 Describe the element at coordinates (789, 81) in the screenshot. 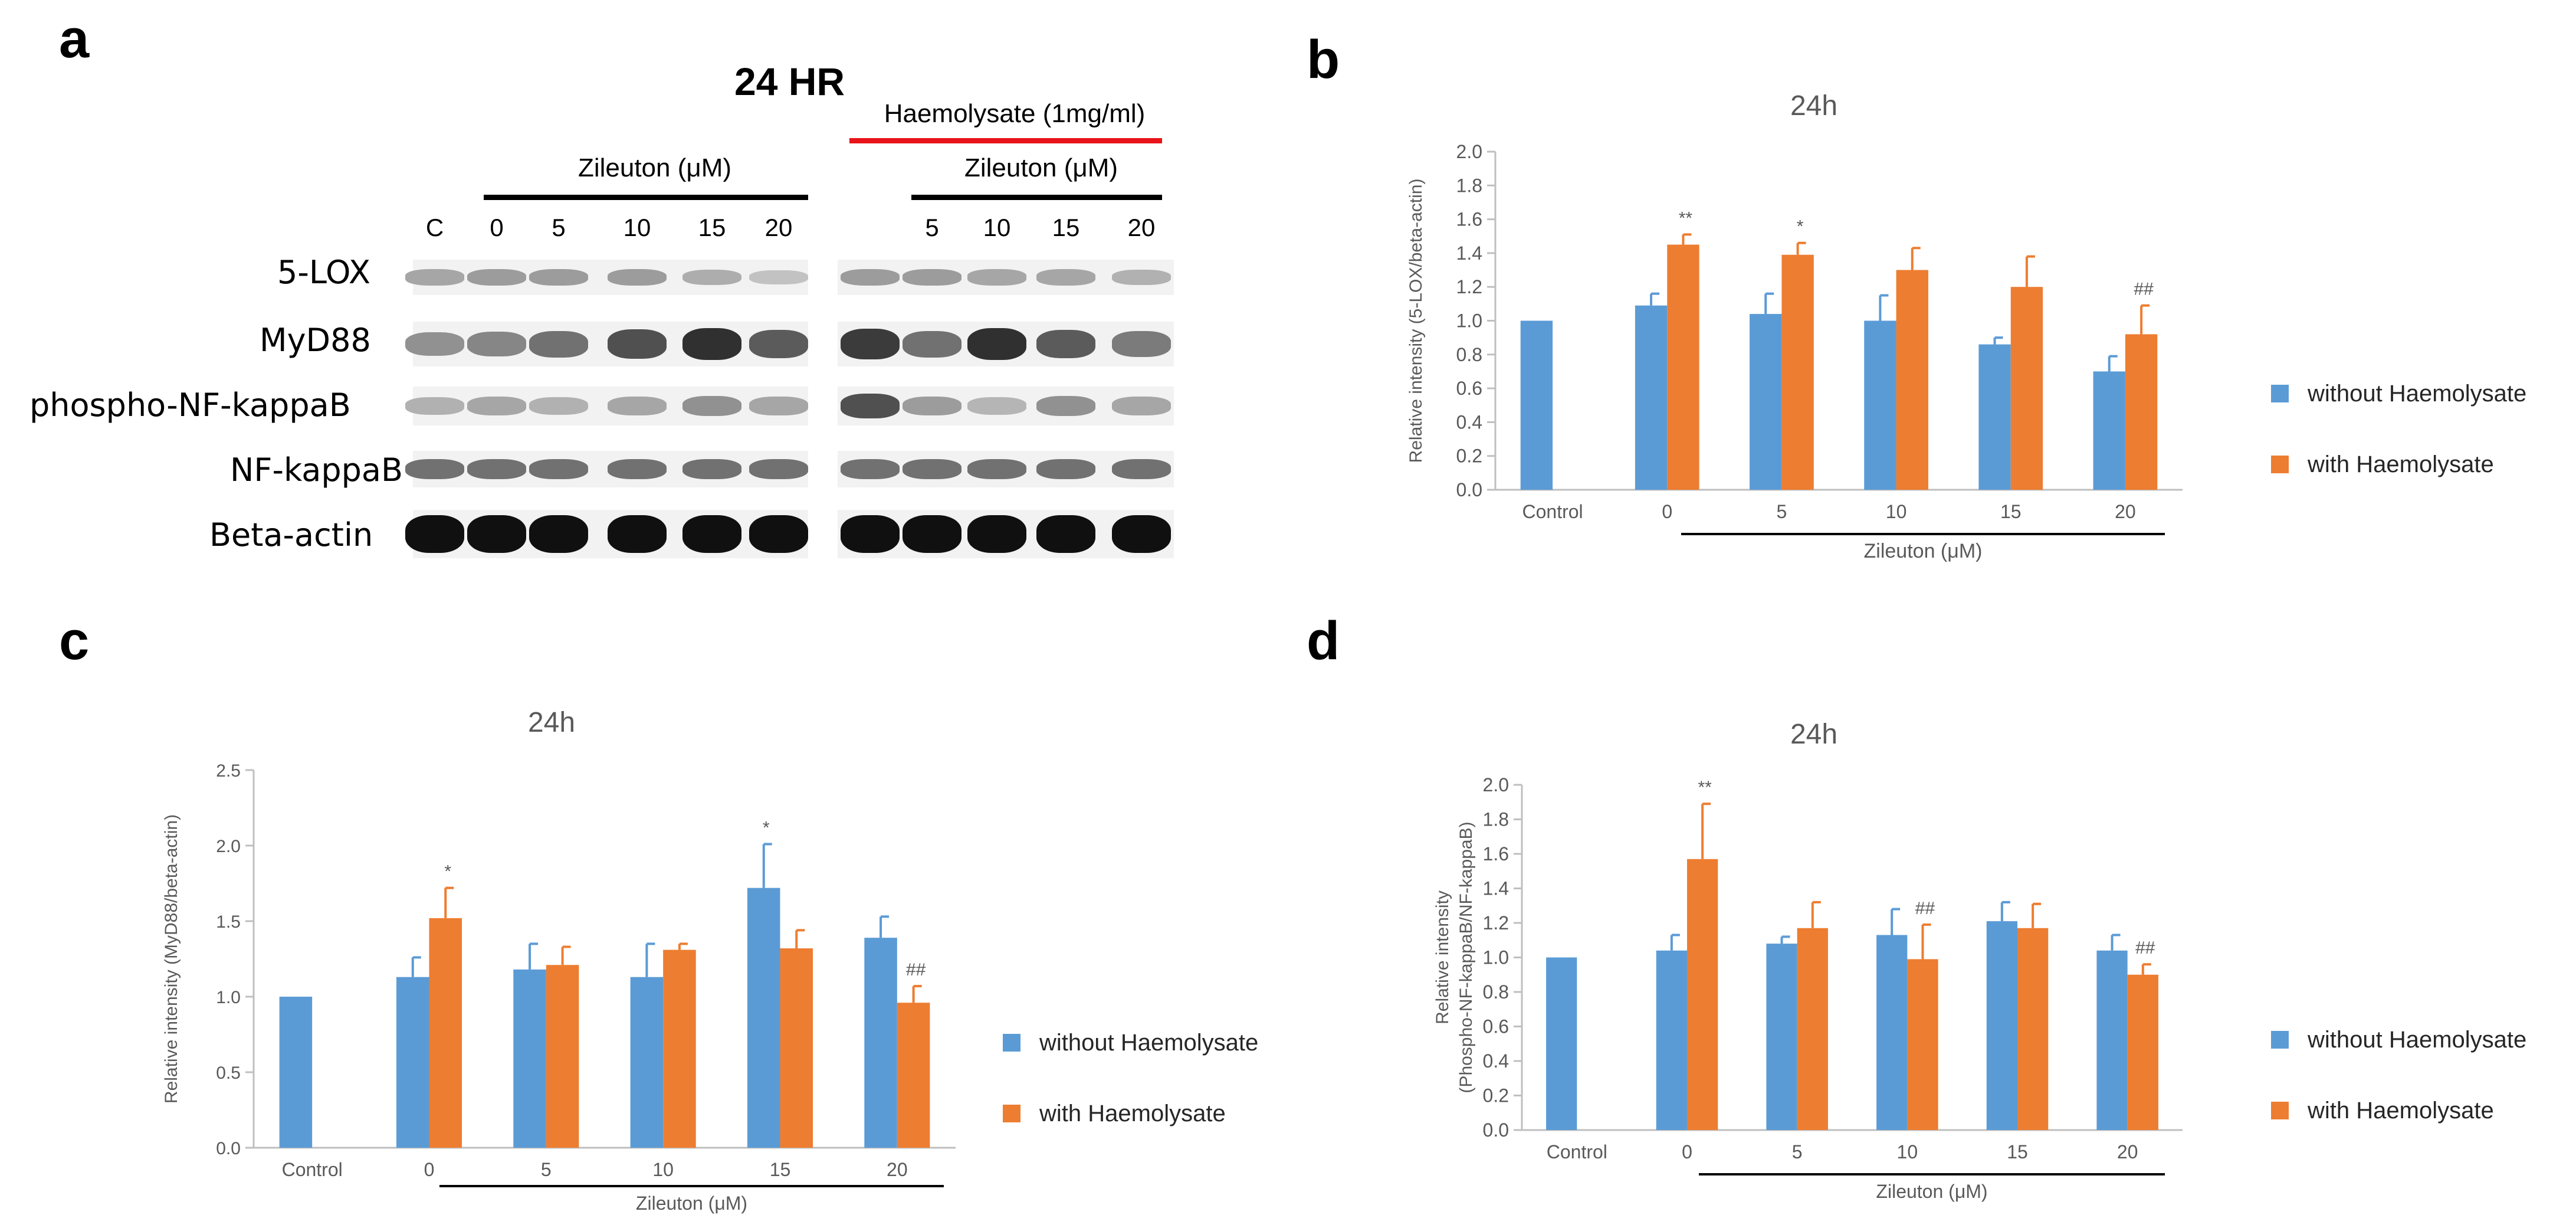

I see `blot-title: 24 HR` at that location.